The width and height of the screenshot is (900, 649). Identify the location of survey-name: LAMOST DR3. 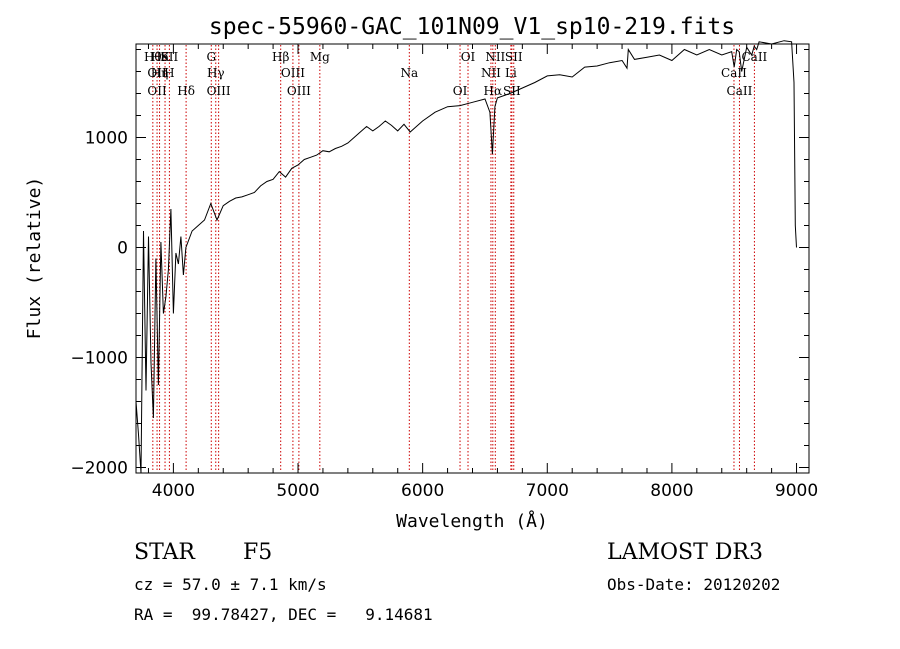
(685, 552).